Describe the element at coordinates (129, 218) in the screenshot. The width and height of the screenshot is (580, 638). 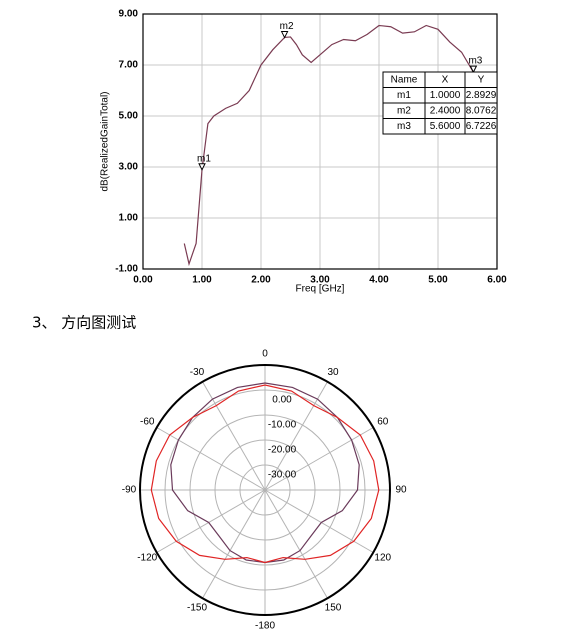
I see `y-tick-label: 1.00` at that location.